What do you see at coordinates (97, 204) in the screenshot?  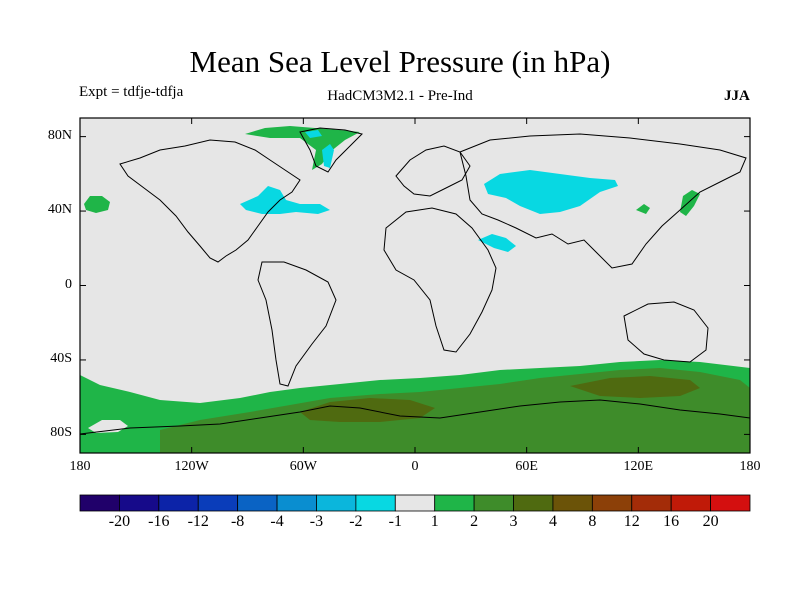 I see `anomaly-region-ne-pacific-2hPa` at bounding box center [97, 204].